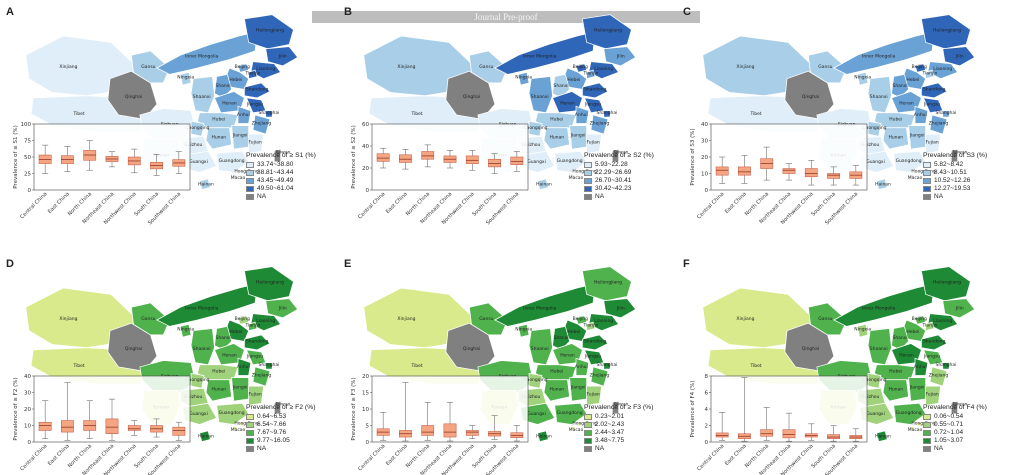 The image size is (1013, 475). Describe the element at coordinates (825, 319) in the screenshot. I see `province-label-gansu: Gansu` at that location.